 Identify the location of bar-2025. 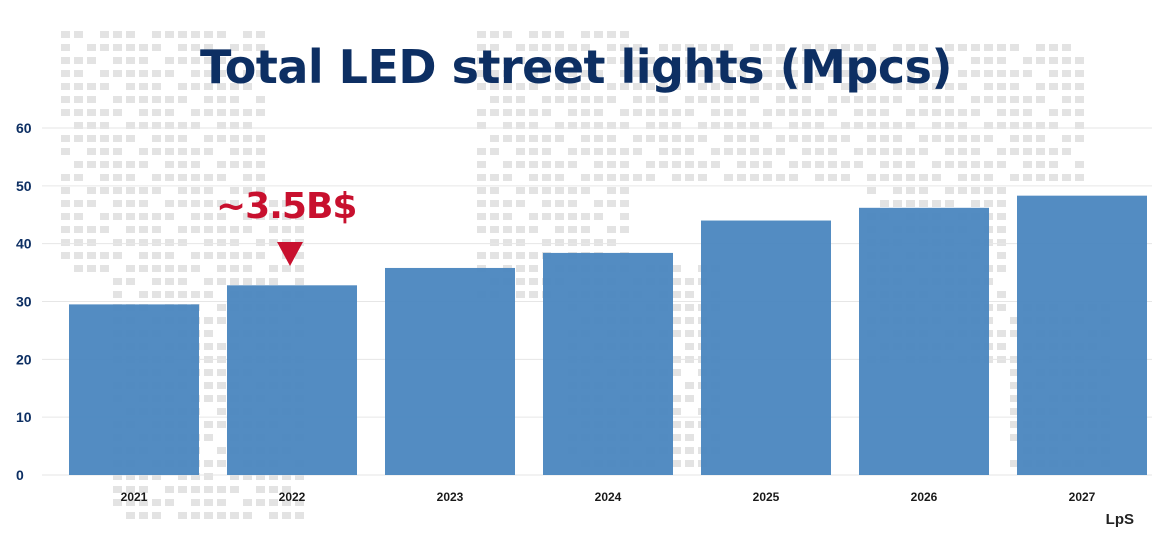
(766, 347).